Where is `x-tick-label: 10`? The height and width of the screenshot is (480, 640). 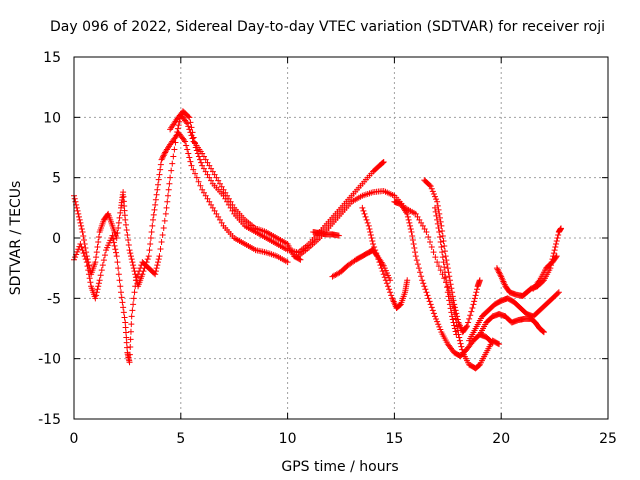 x-tick-label: 10 is located at coordinates (288, 439).